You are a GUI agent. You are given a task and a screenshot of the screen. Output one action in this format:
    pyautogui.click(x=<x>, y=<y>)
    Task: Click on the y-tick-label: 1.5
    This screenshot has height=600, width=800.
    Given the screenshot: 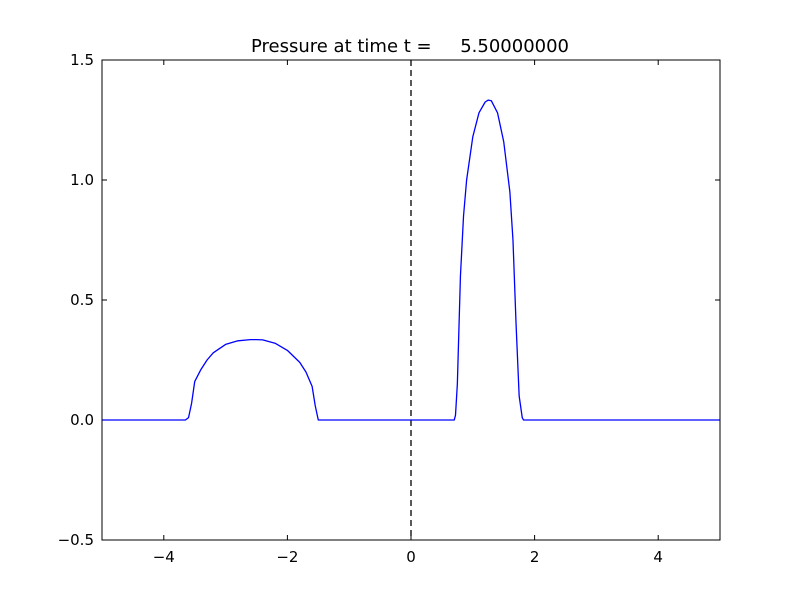 What is the action you would take?
    pyautogui.click(x=82, y=60)
    